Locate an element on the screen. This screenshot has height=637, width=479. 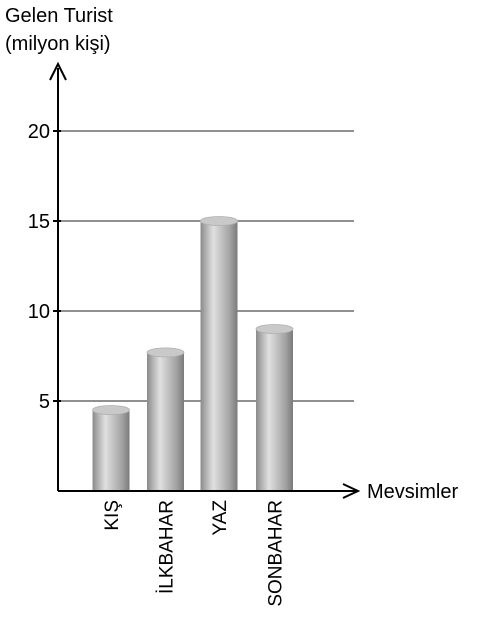
x-axis-label: Mevsimler is located at coordinates (412, 492).